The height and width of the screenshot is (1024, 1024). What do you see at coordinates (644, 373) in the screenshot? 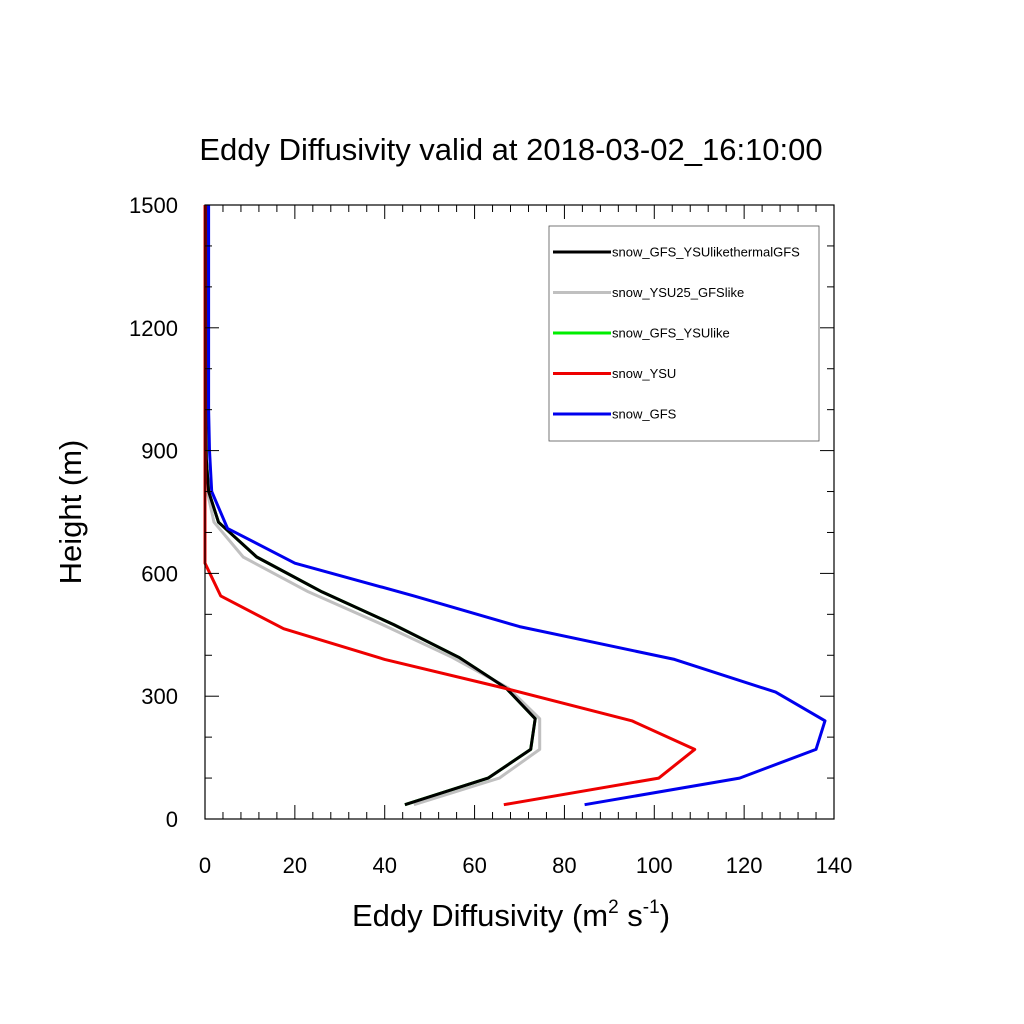
I see `legend-label: snow_YSU` at bounding box center [644, 373].